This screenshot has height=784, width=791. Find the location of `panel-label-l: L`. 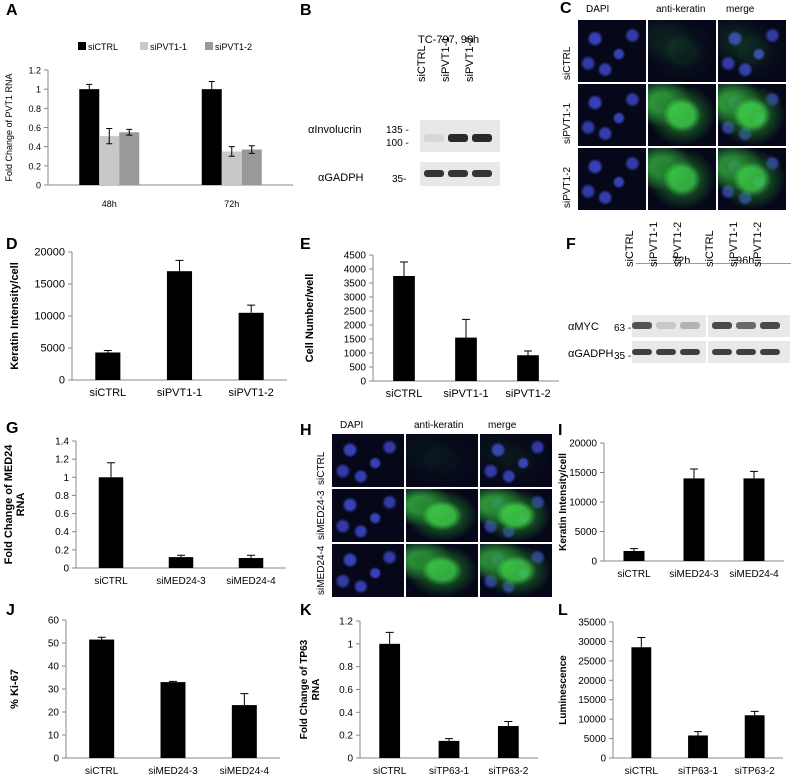

panel-label-l: L is located at coordinates (563, 610).